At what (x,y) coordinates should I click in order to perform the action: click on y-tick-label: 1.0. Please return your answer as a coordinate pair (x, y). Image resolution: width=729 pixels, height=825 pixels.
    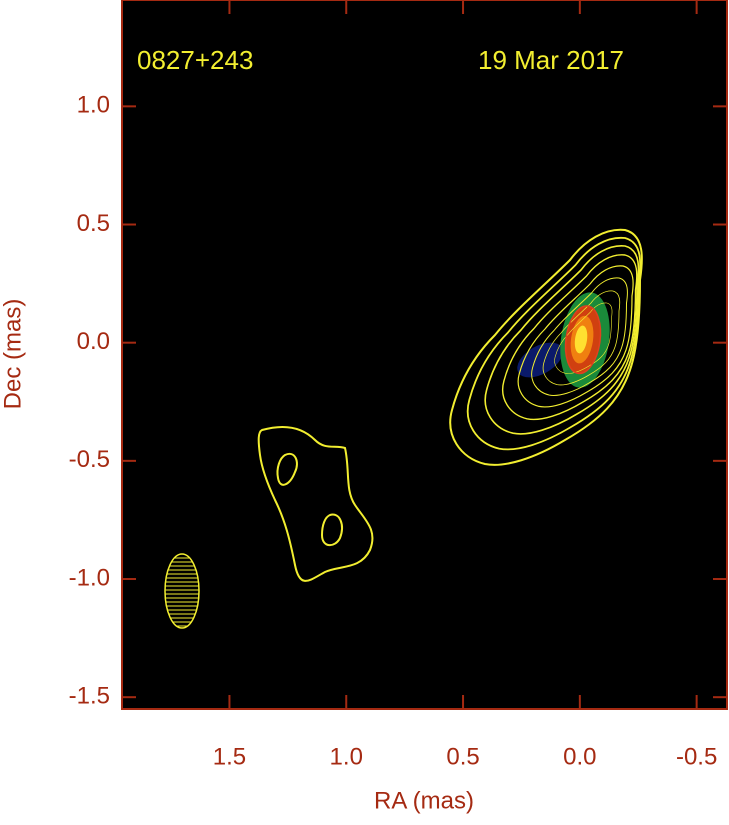
    Looking at the image, I should click on (93, 105).